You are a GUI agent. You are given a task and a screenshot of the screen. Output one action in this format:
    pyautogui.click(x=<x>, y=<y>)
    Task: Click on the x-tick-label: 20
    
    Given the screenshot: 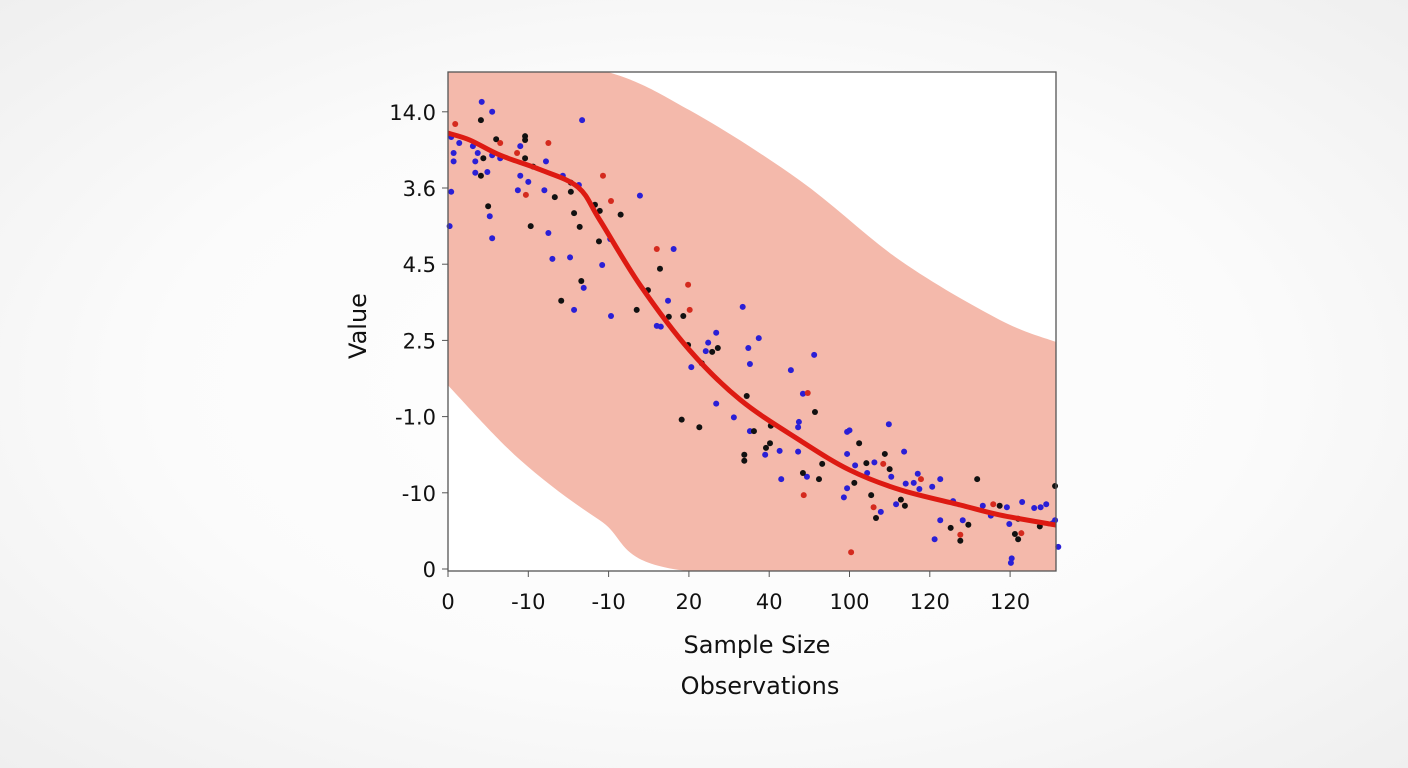 What is the action you would take?
    pyautogui.click(x=689, y=602)
    